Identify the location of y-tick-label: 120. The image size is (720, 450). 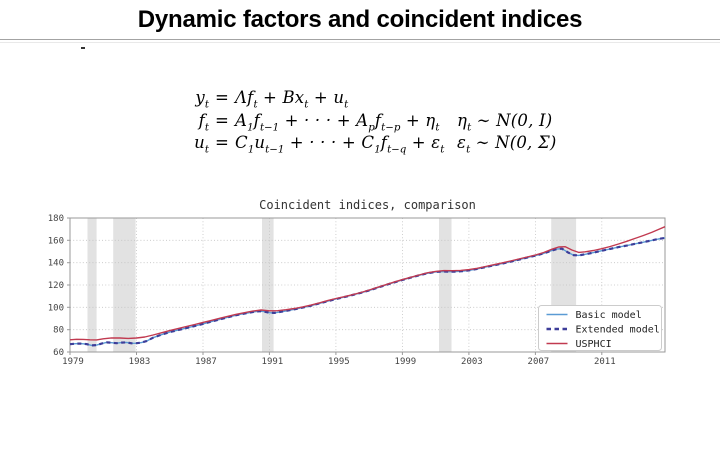
(56, 286).